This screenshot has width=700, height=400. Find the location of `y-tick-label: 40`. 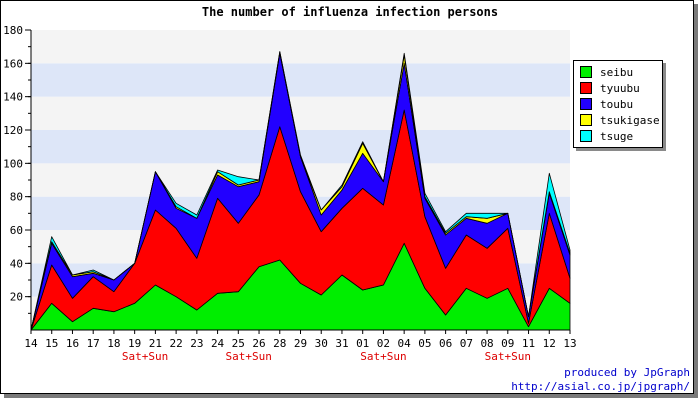

y-tick-label: 40 is located at coordinates (16, 263).